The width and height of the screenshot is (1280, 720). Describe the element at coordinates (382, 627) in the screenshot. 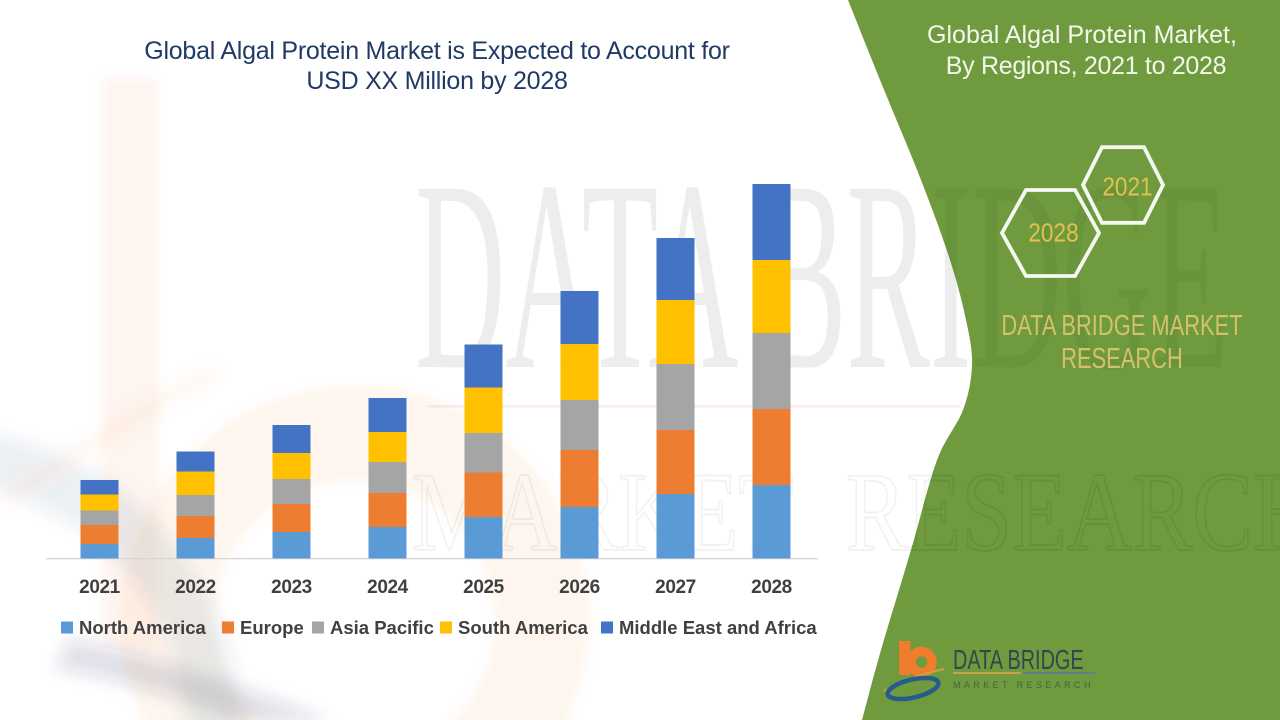

I see `svg-text: Asia Pacific` at that location.